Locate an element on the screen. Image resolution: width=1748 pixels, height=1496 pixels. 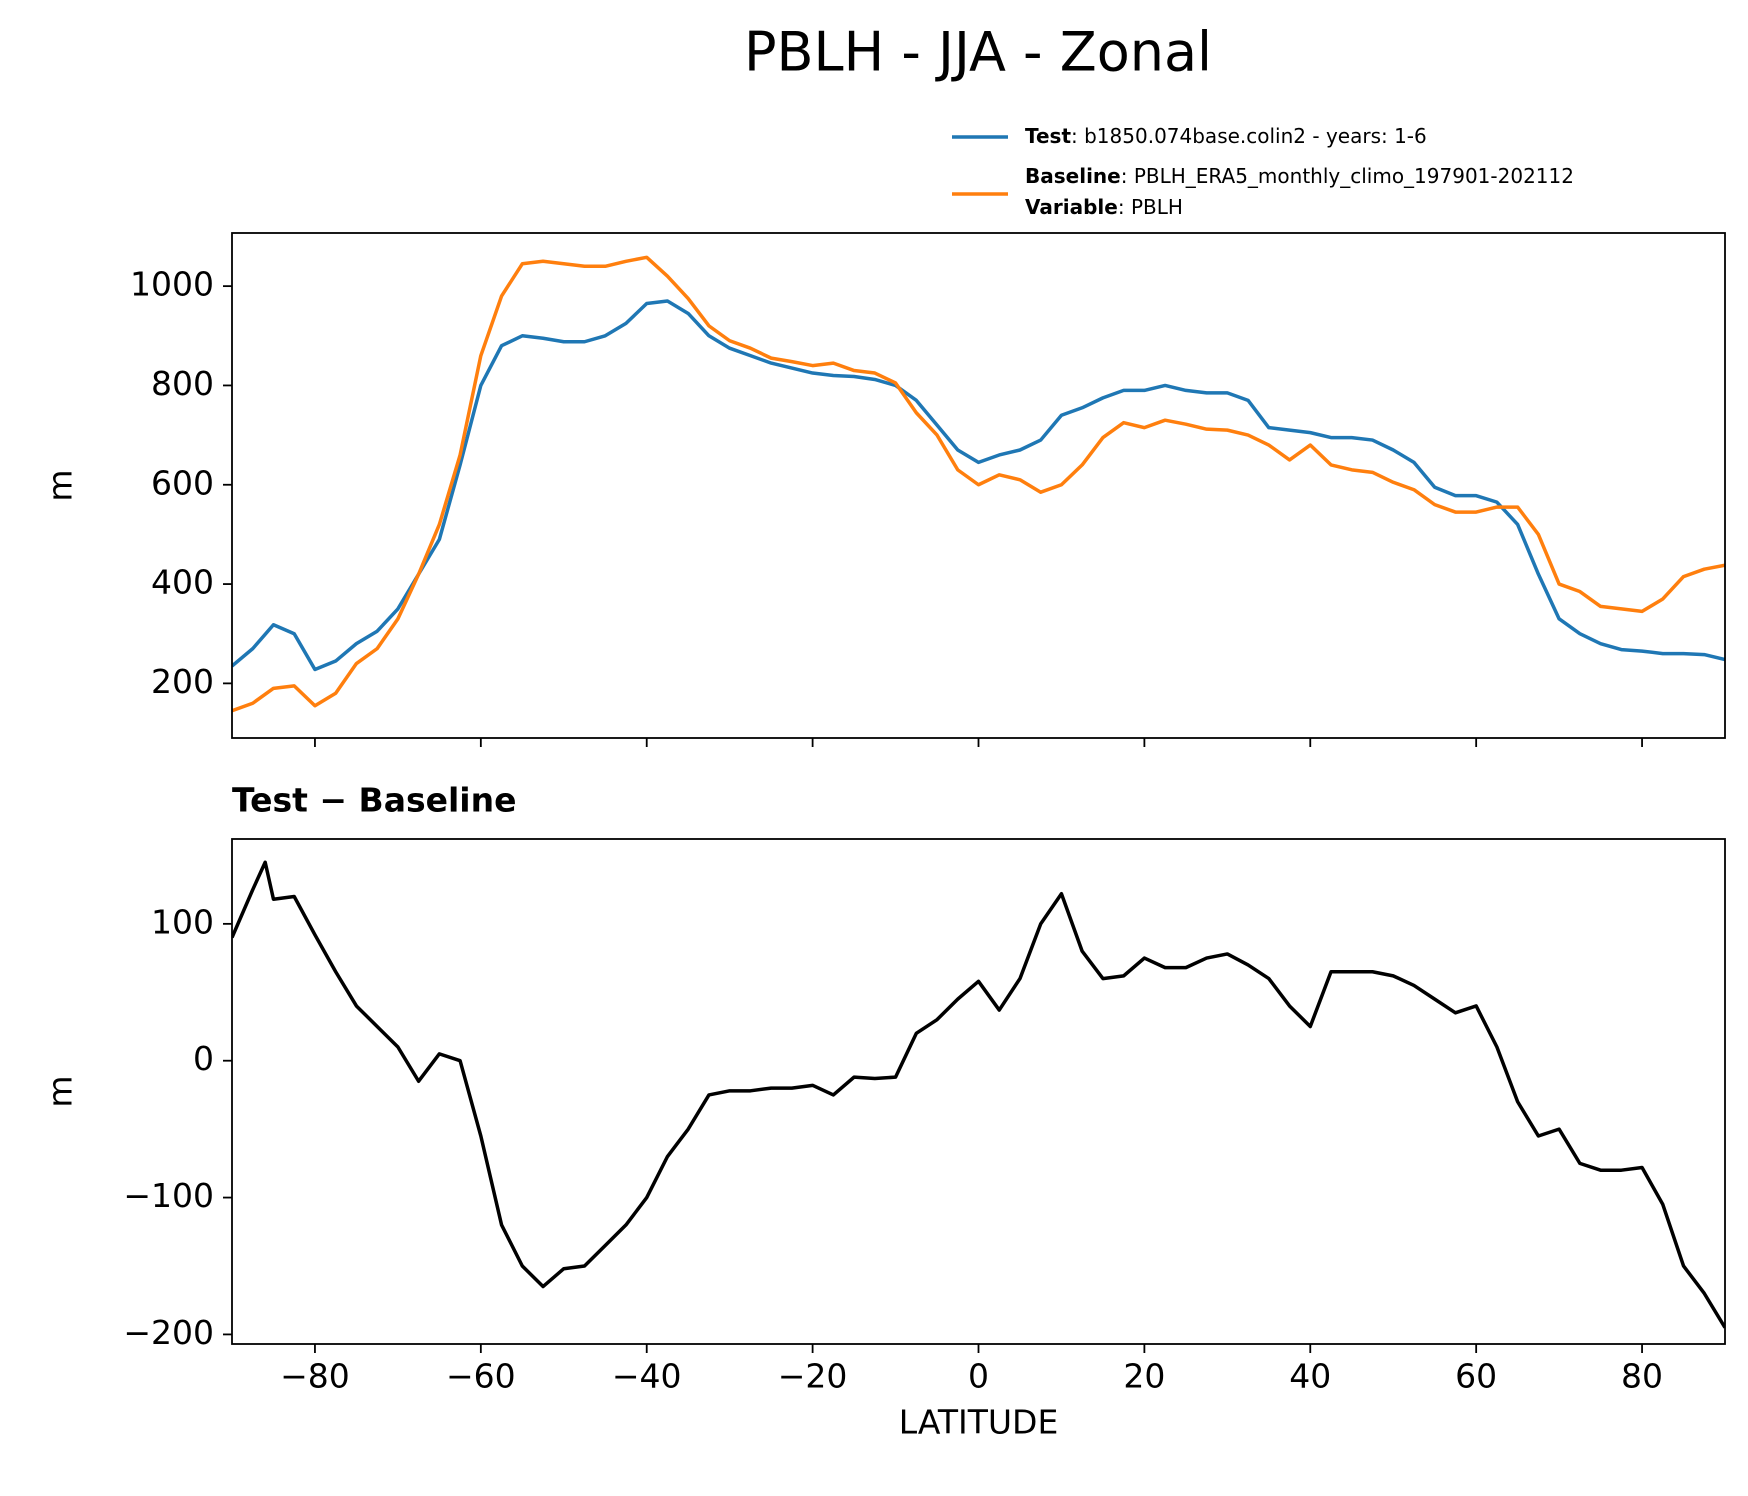
legend-note: Variable: PBLH is located at coordinates (1104, 207).